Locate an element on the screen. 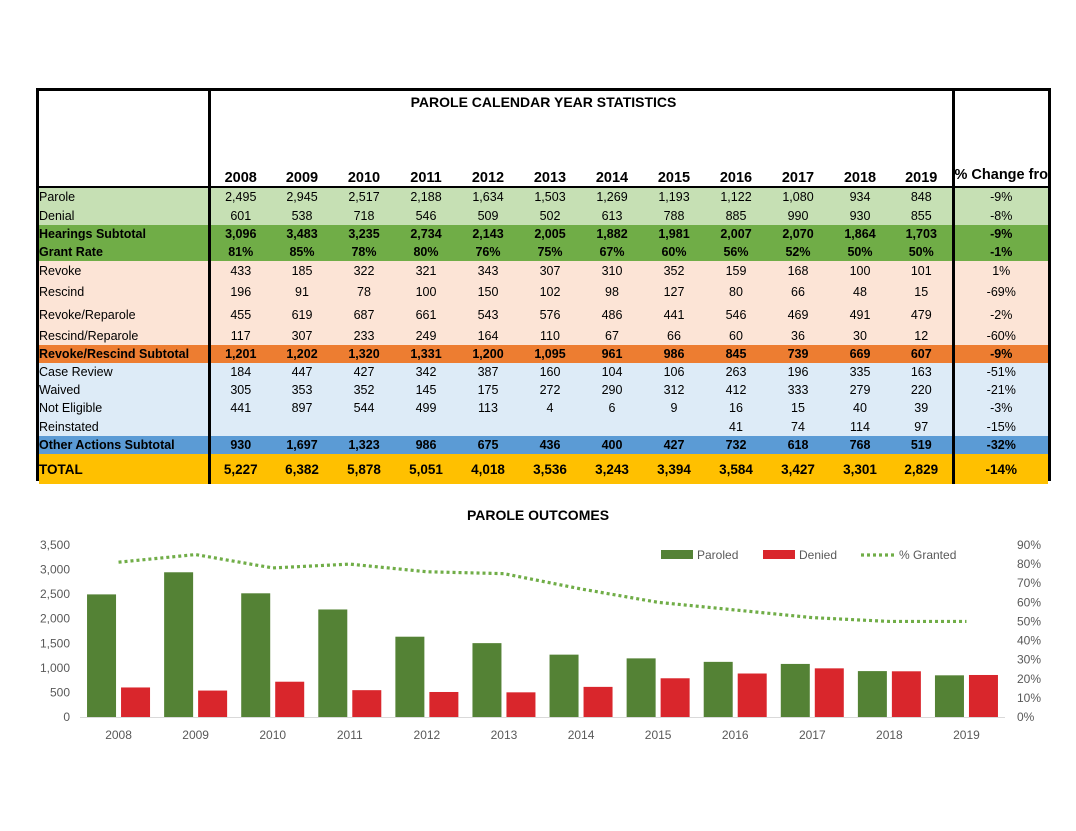 The height and width of the screenshot is (831, 1076). year-header: 2010 is located at coordinates (364, 178).